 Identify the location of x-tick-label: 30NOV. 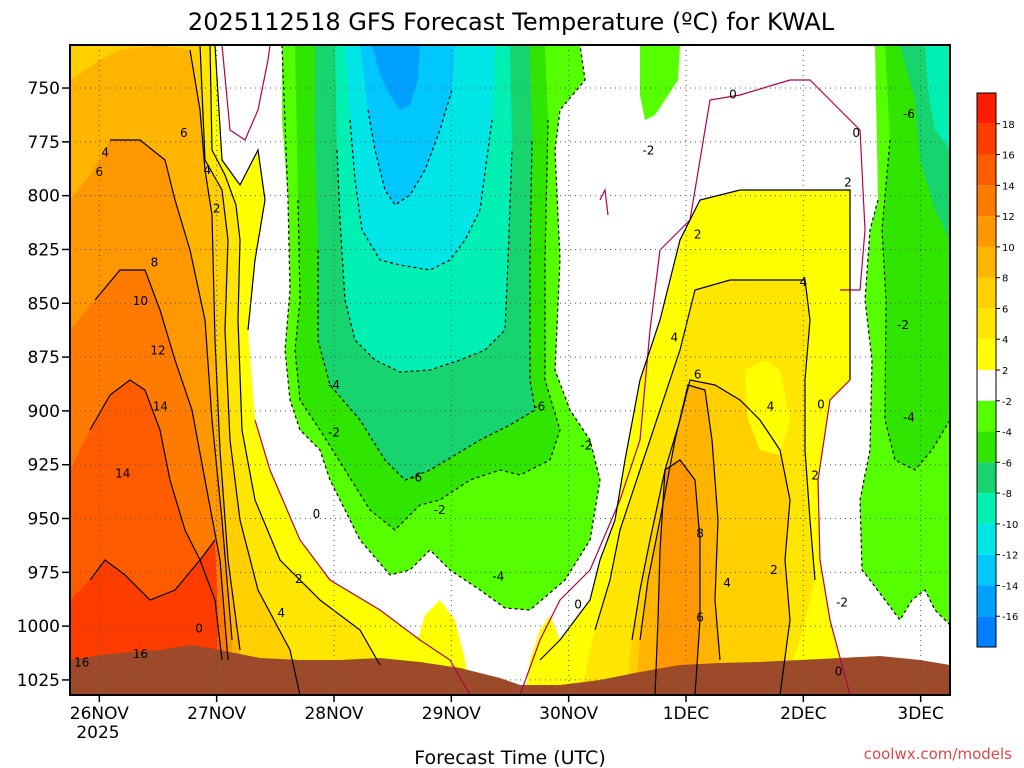
(568, 714).